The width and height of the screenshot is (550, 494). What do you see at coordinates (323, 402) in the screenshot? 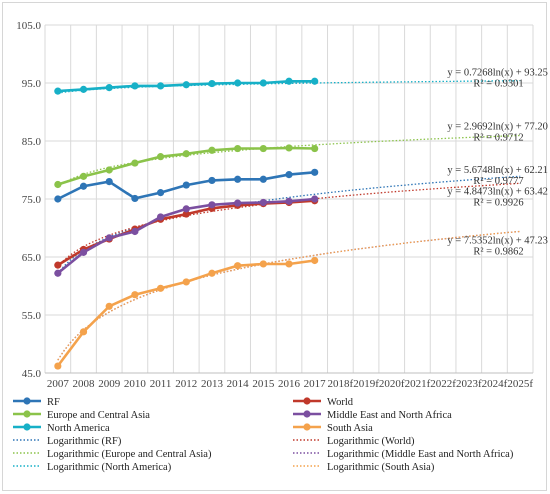
I see `legend-item: World` at bounding box center [323, 402].